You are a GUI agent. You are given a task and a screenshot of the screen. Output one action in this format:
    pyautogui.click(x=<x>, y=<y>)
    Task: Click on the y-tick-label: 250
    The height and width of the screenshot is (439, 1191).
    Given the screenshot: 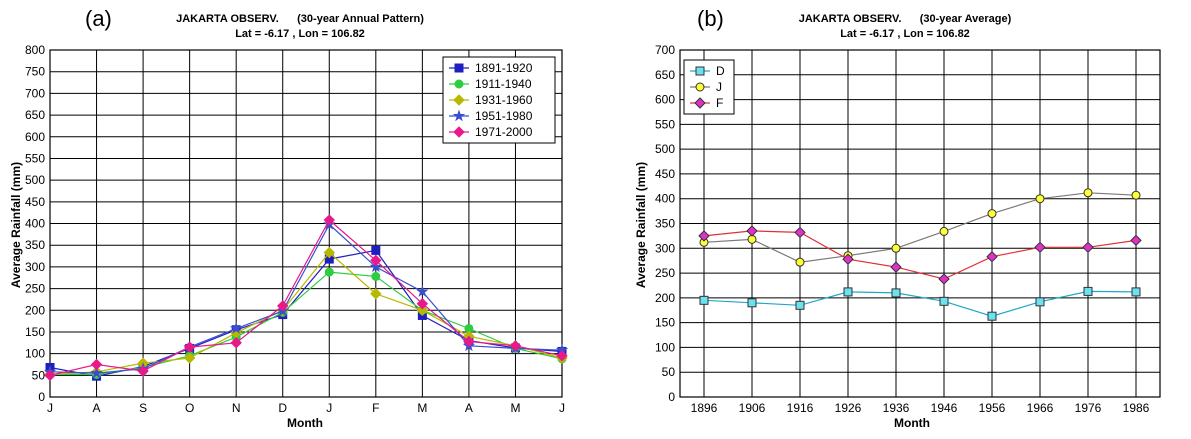 What is the action you would take?
    pyautogui.click(x=35, y=289)
    